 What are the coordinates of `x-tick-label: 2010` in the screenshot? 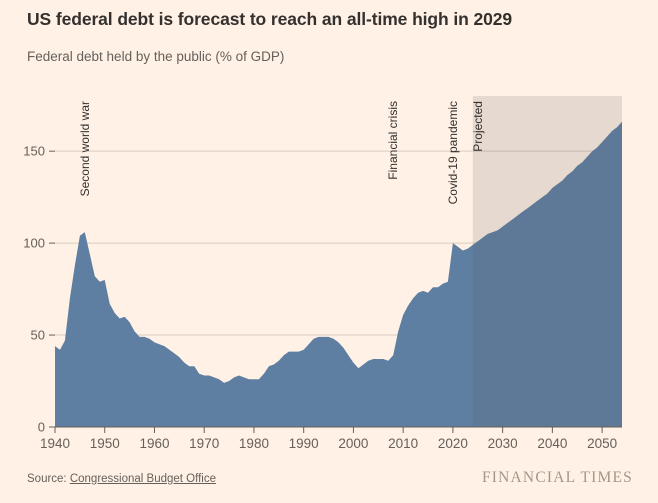 It's located at (403, 443).